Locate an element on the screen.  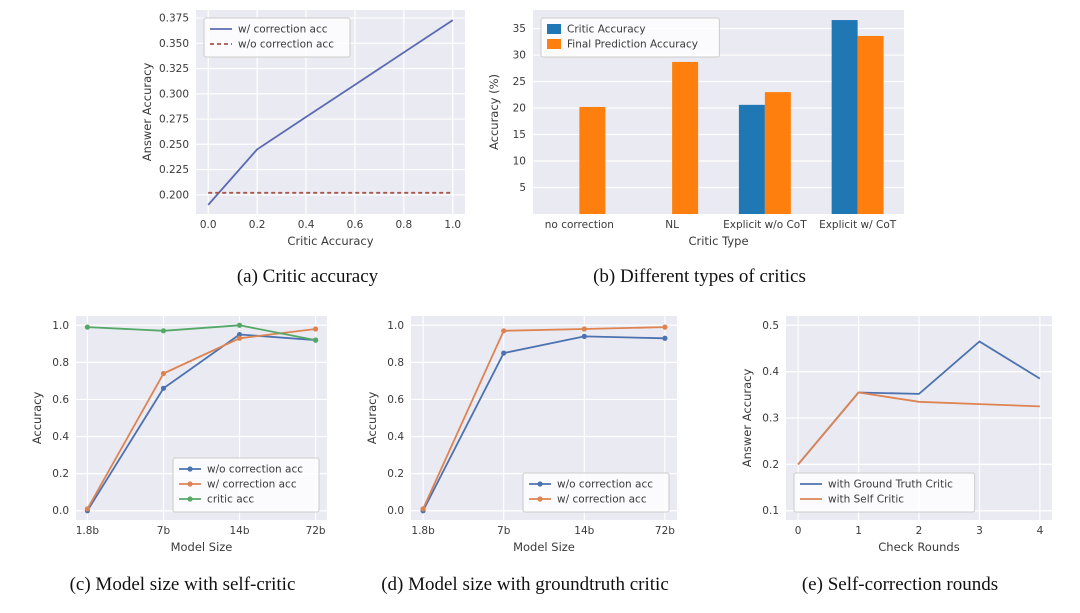
svg-text: Final Prediction Accuracy is located at coordinates (632, 45).